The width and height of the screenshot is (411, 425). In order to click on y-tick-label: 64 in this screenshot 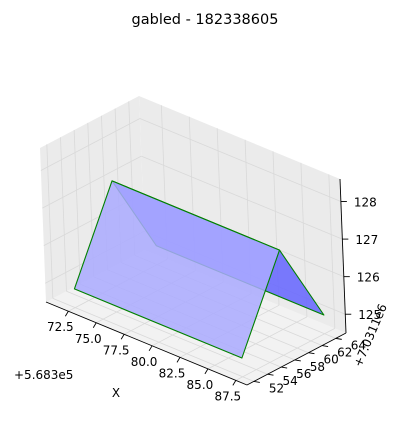, I will do `click(358, 345)`.